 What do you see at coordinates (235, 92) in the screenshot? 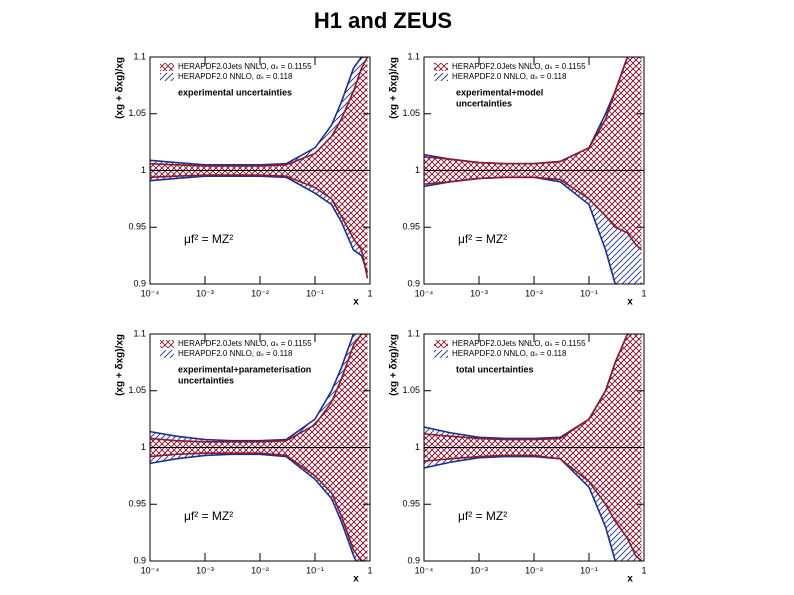
I see `annotation: experimental uncertainties` at bounding box center [235, 92].